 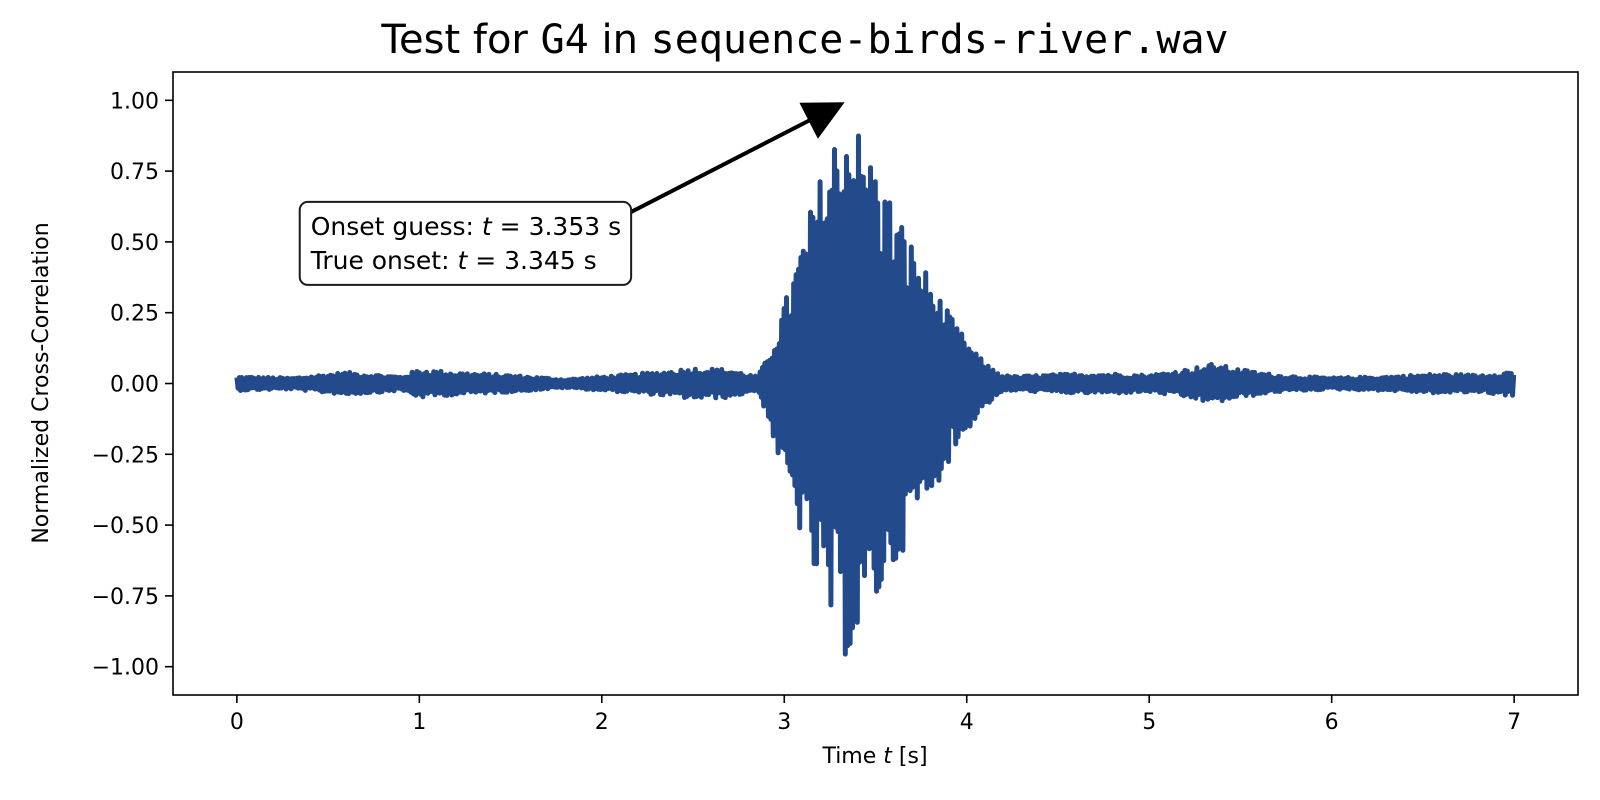 I want to click on x-axis: 0 1 2 3 4 5 6 7, so click(x=875, y=715).